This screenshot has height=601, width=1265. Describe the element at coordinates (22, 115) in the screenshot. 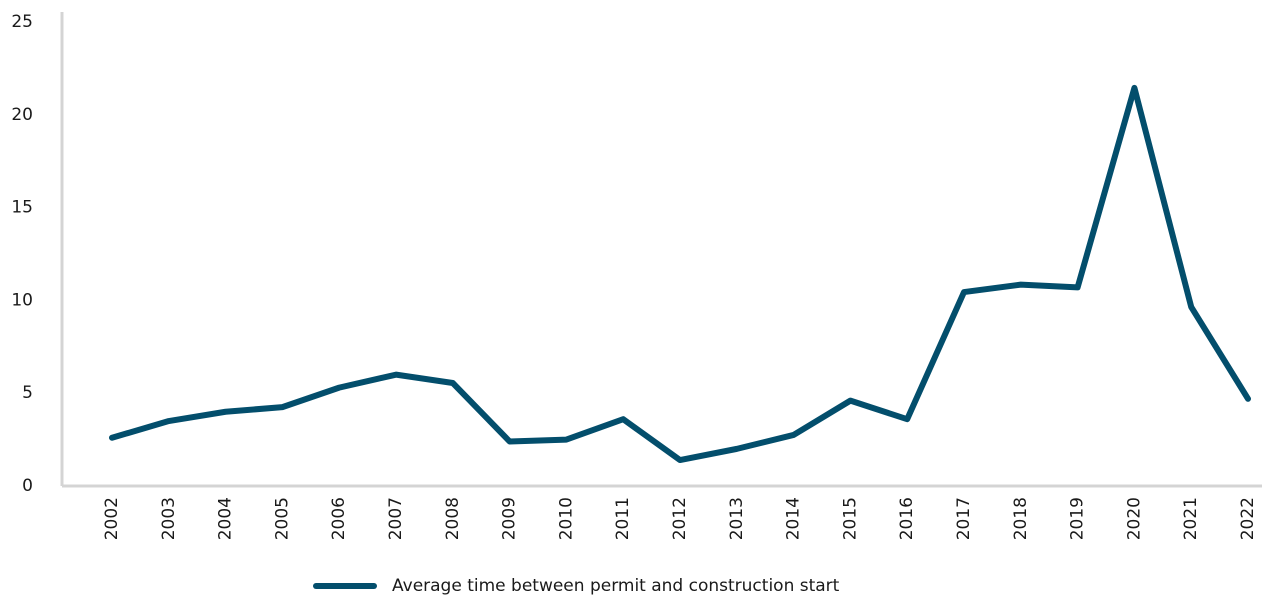

I see `y-tick-label: 20` at that location.